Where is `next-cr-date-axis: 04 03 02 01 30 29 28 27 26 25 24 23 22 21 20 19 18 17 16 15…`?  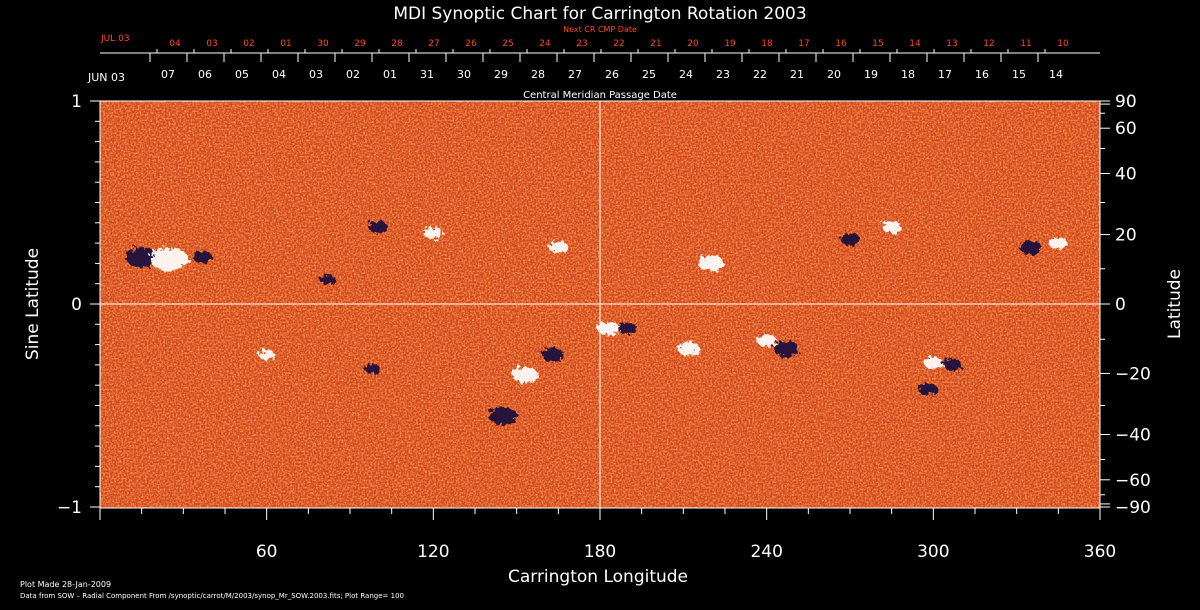
next-cr-date-axis: 04 03 02 01 30 29 28 27 26 25 24 23 22 21 20 19 18 17 16 15… is located at coordinates (600, 46).